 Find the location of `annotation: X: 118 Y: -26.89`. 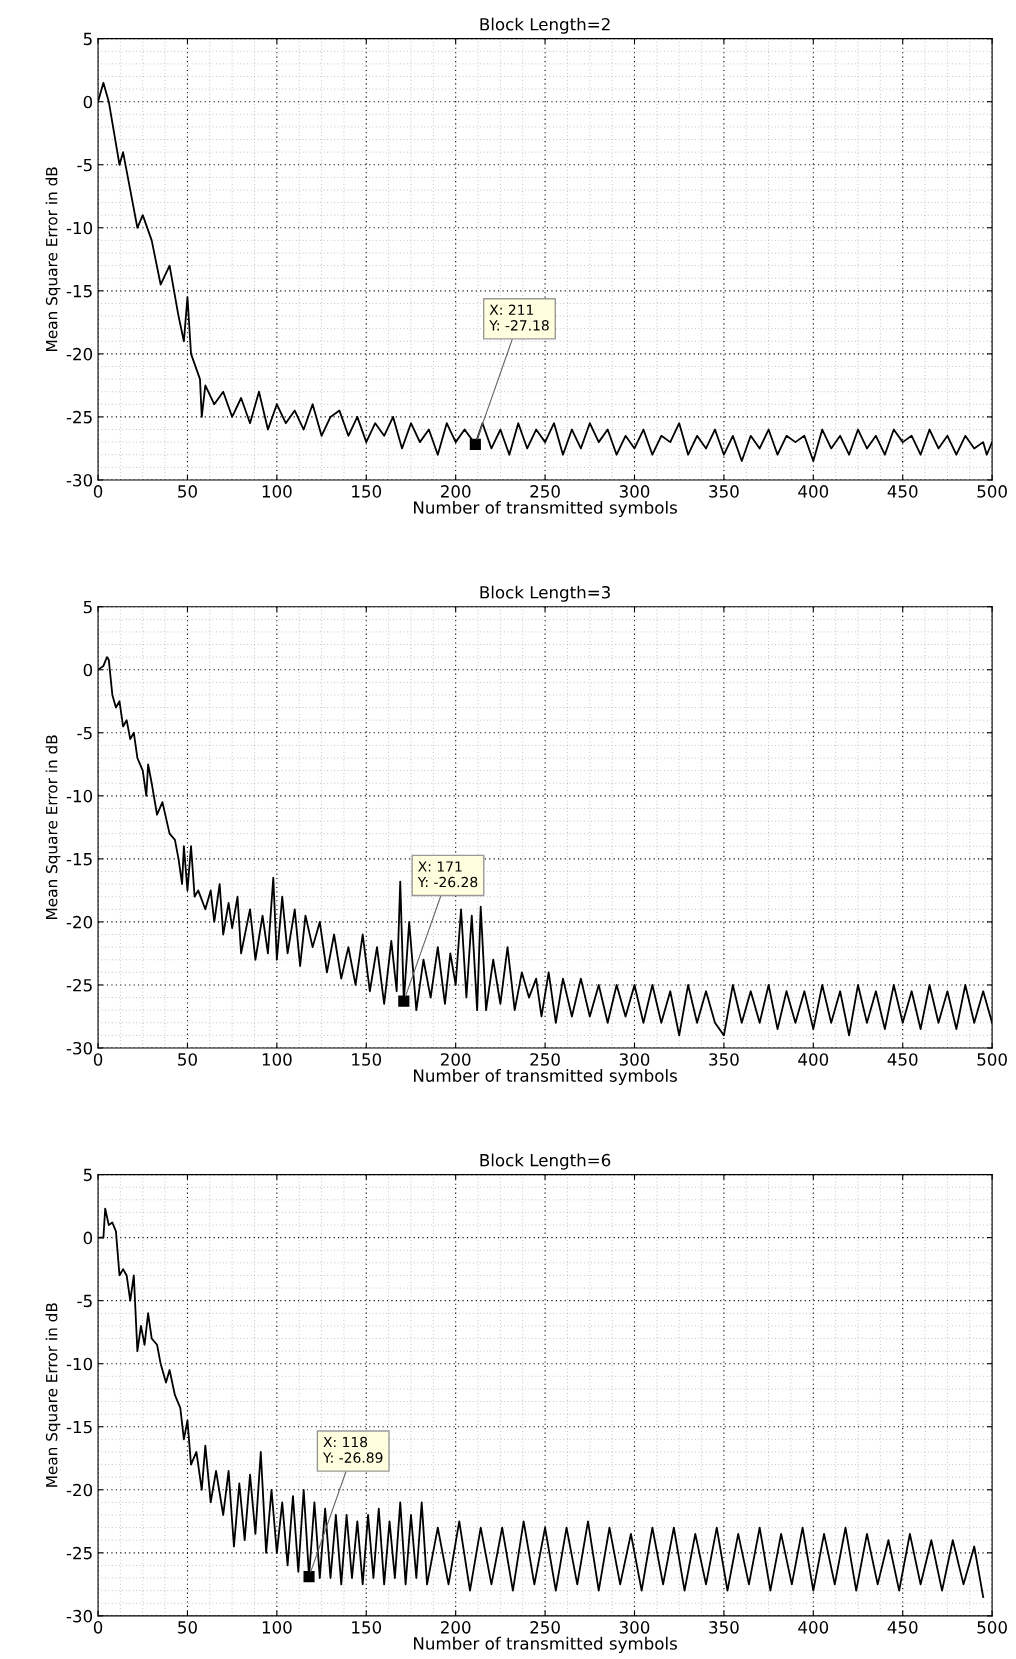

annotation: X: 118 Y: -26.89 is located at coordinates (352, 1449).